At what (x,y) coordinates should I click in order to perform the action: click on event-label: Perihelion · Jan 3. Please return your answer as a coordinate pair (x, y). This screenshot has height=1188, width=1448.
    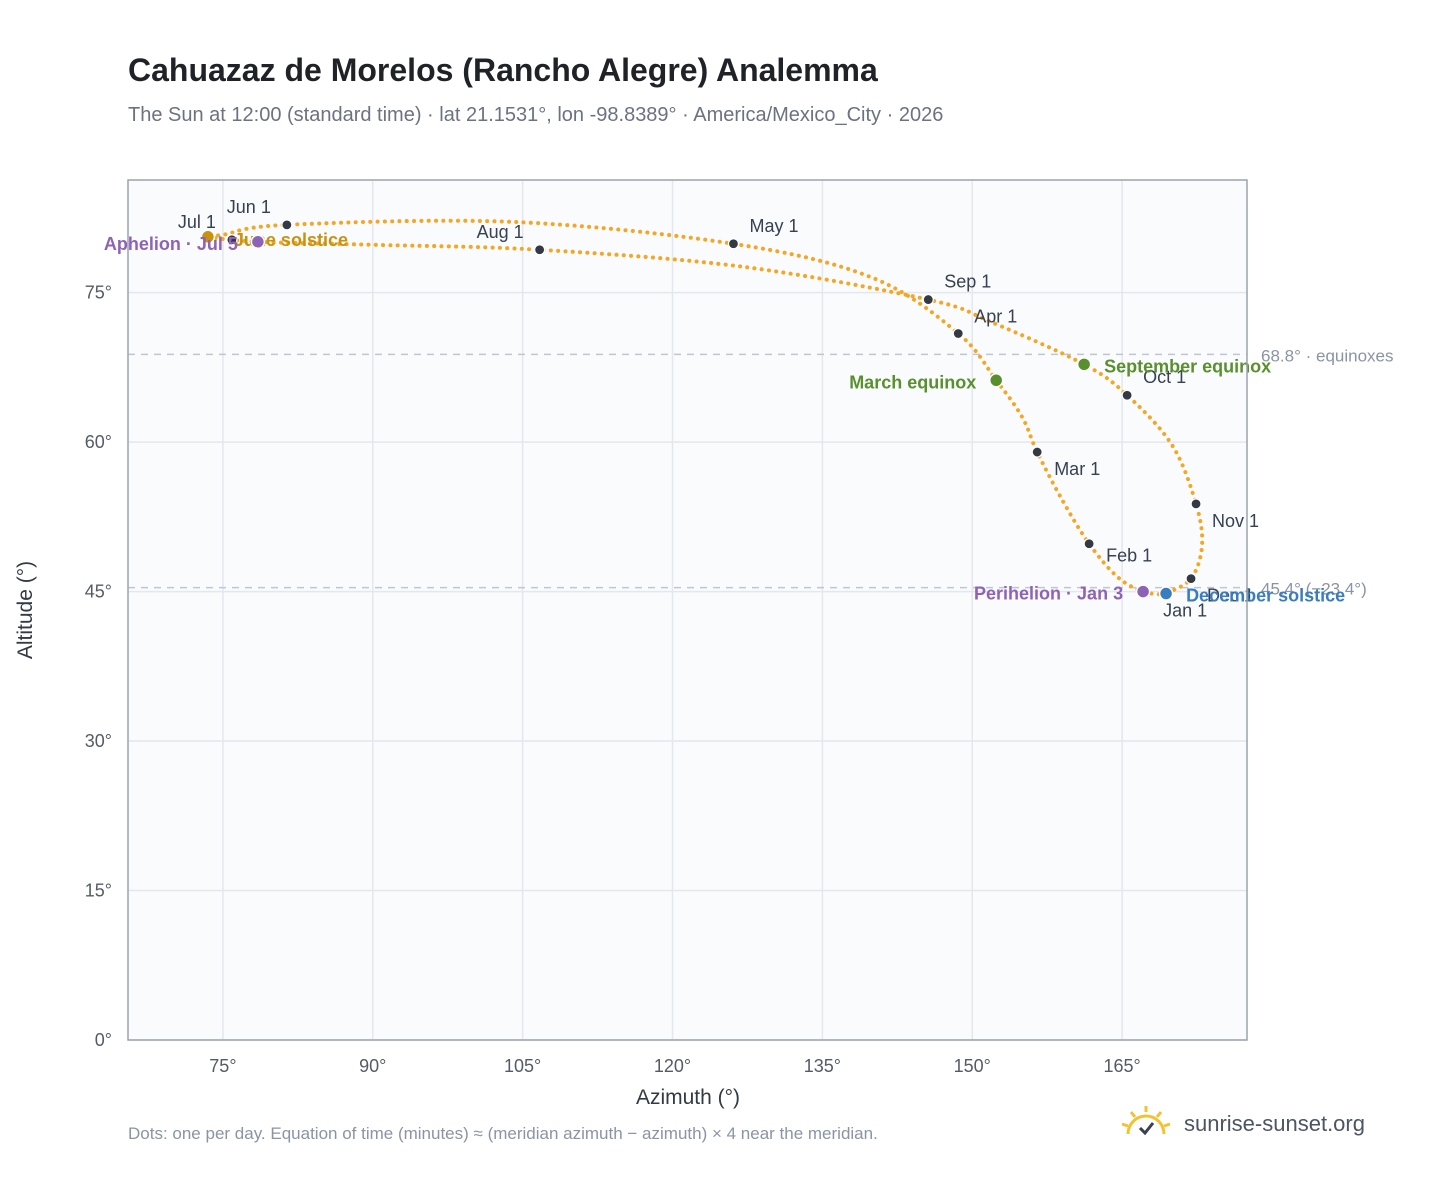
    Looking at the image, I should click on (1048, 594).